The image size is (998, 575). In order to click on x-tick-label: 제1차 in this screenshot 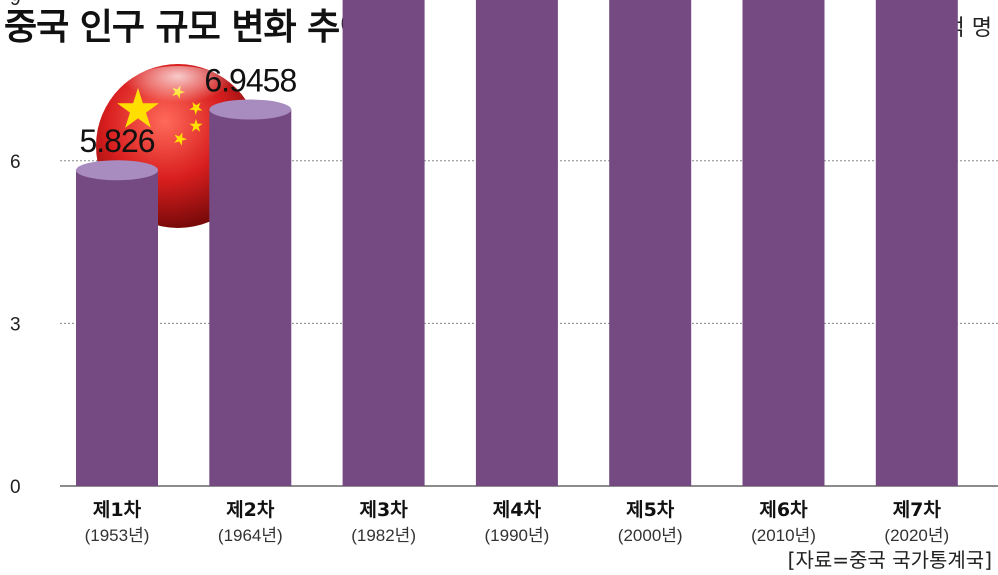, I will do `click(117, 510)`.